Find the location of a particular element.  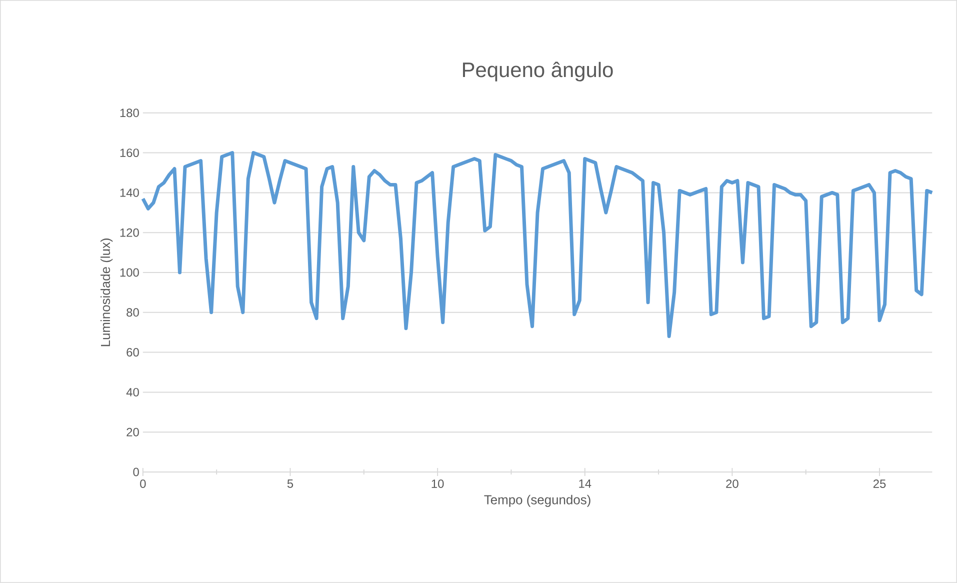

x-axis-title: Tempo (segundos) is located at coordinates (537, 500).